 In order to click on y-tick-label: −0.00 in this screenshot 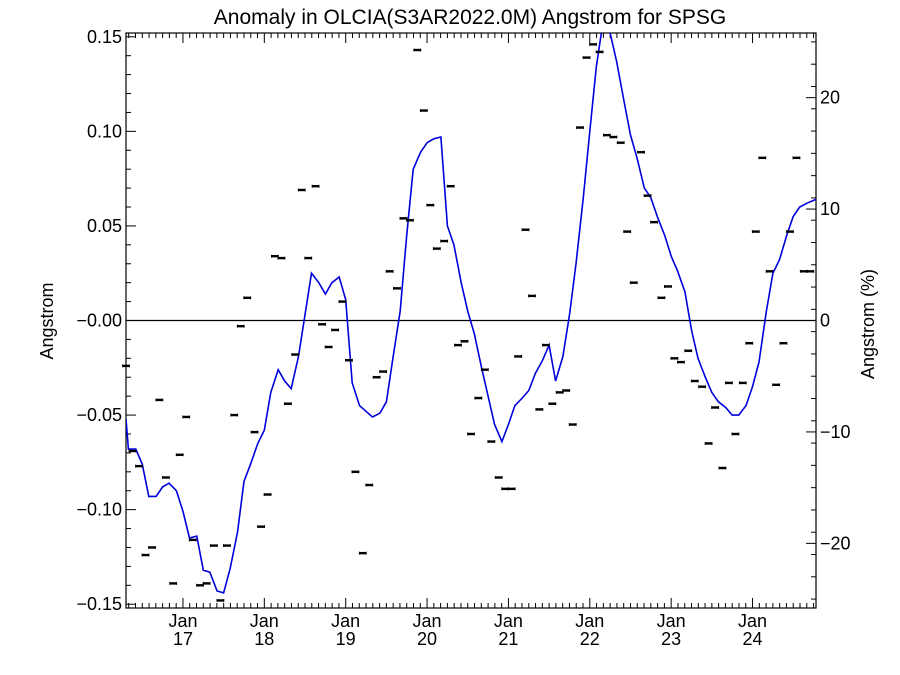, I will do `click(99, 321)`.